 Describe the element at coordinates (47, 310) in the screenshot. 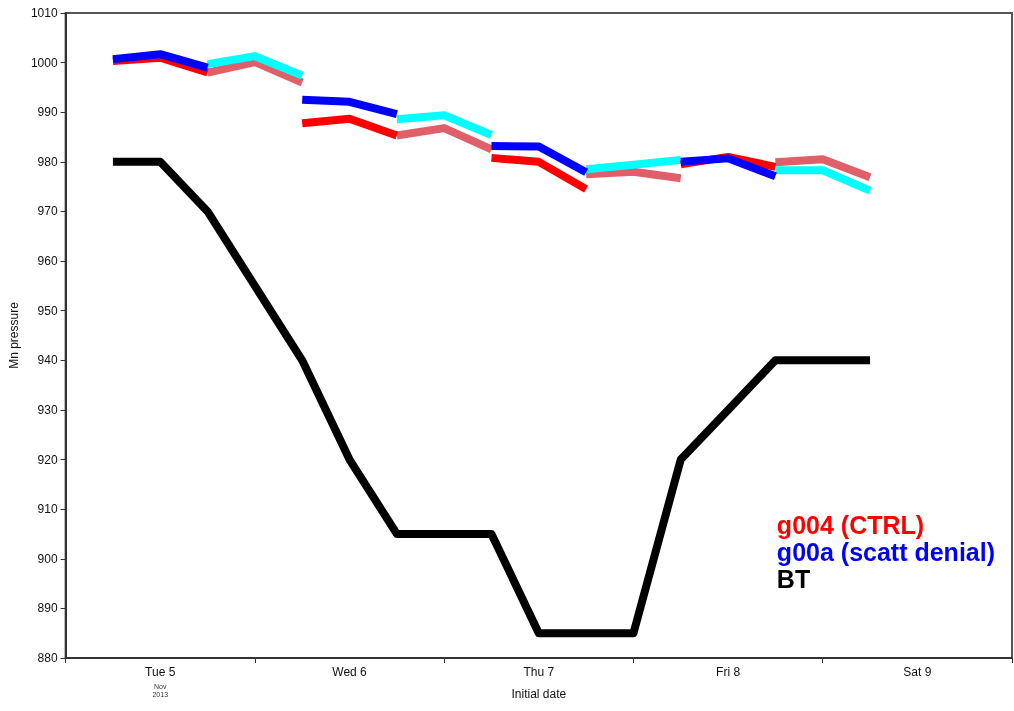

I see `y-tick-label: 950` at that location.